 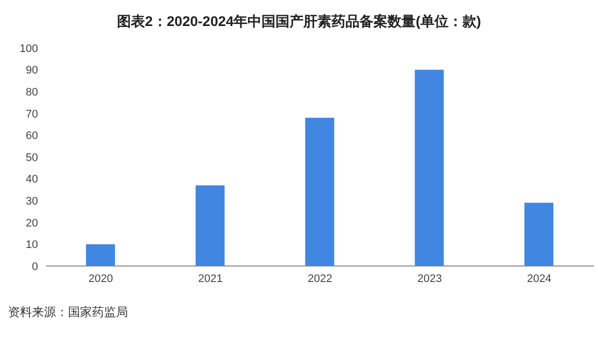 What do you see at coordinates (299, 21) in the screenshot?
I see `chart-title: 图表2：2020-2024年中国国产肝素药品备案数量(单位：款)` at bounding box center [299, 21].